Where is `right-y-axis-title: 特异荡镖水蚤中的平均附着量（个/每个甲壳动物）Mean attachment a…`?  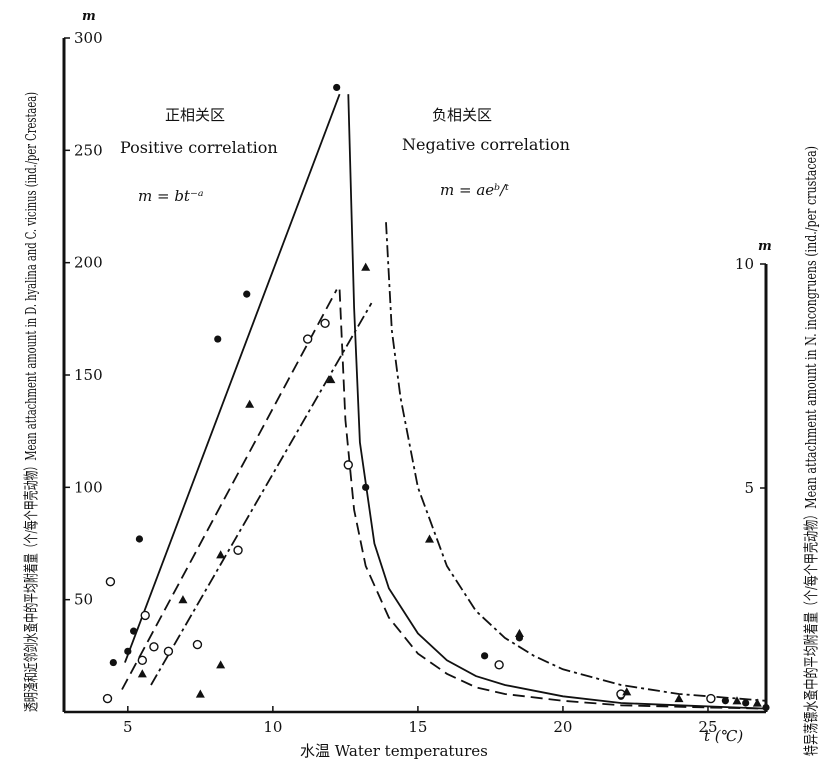 right-y-axis-title: 特异荡镖水蚤中的平均附着量（个/每个甲壳动物）Mean attachment a… is located at coordinates (811, 451).